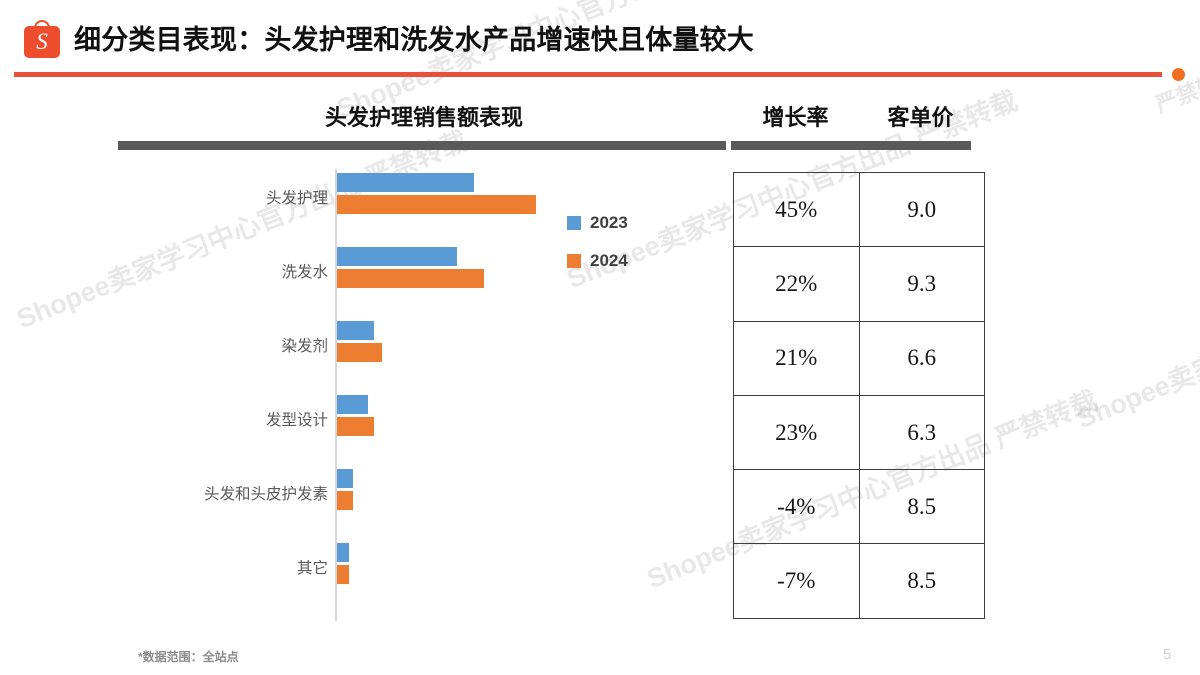  I want to click on legend-item-2024: 2024, so click(597, 261).